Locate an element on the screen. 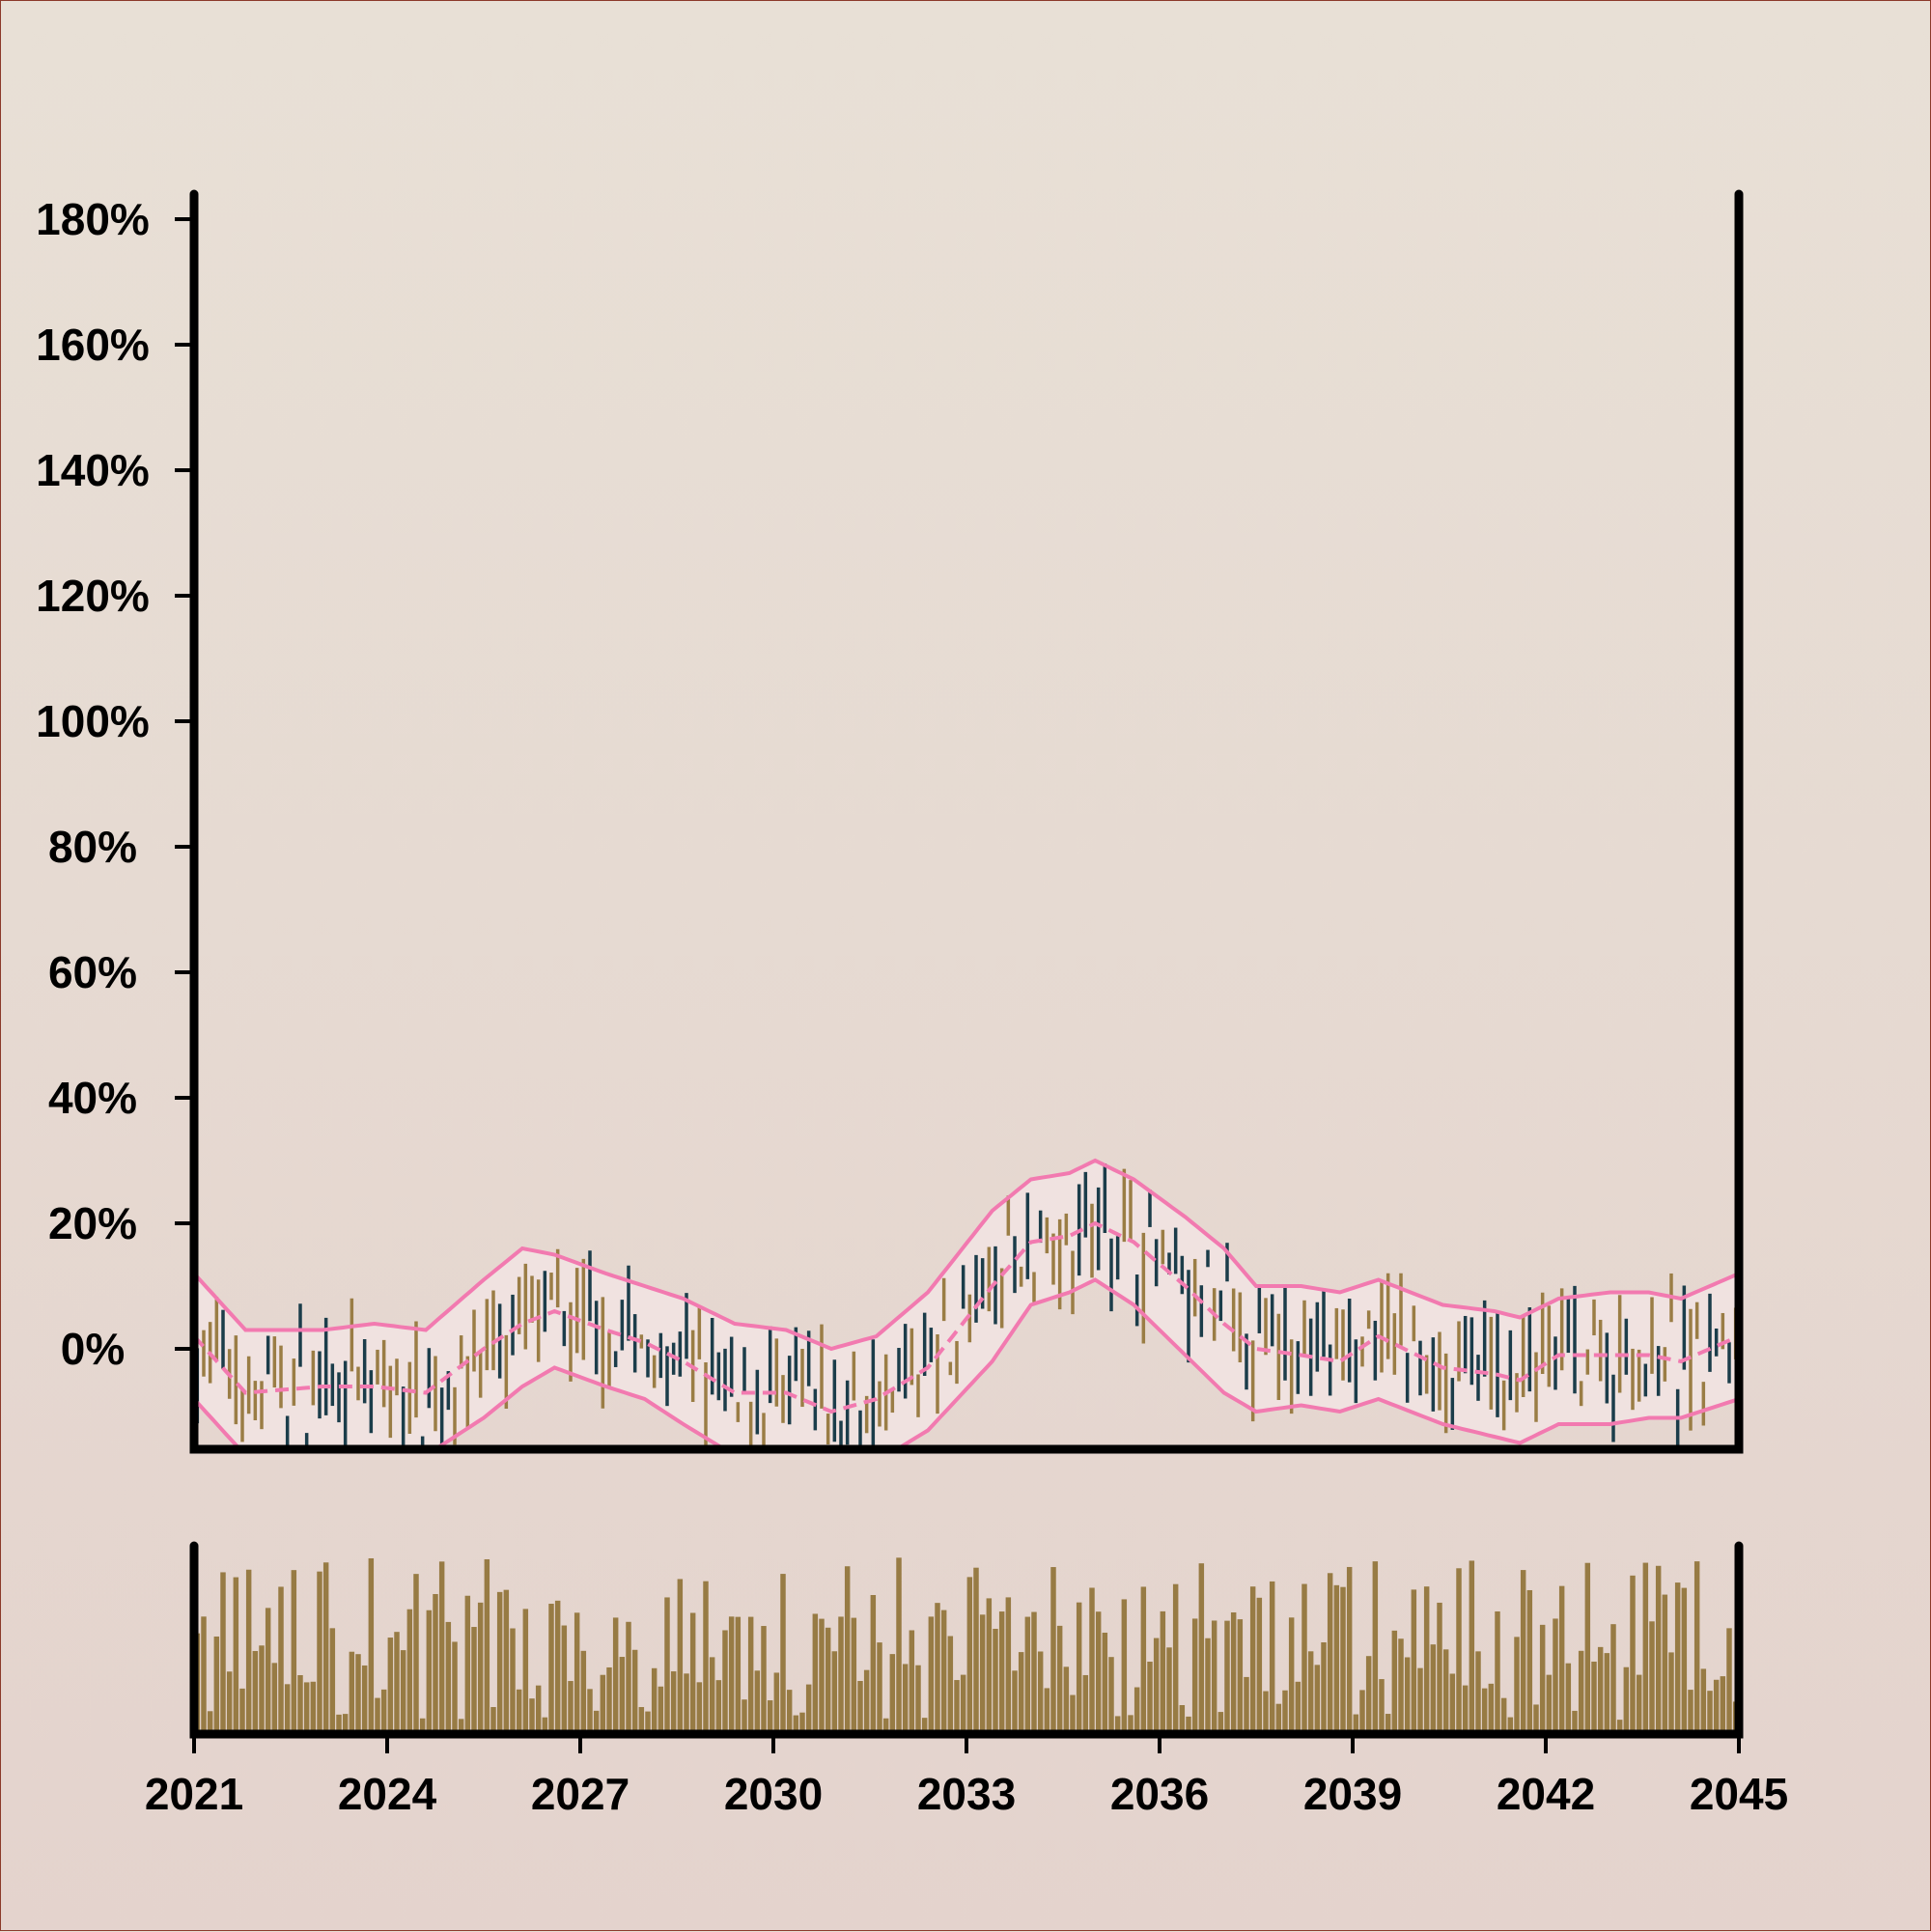  x-tick-label: 2030 is located at coordinates (773, 1794).